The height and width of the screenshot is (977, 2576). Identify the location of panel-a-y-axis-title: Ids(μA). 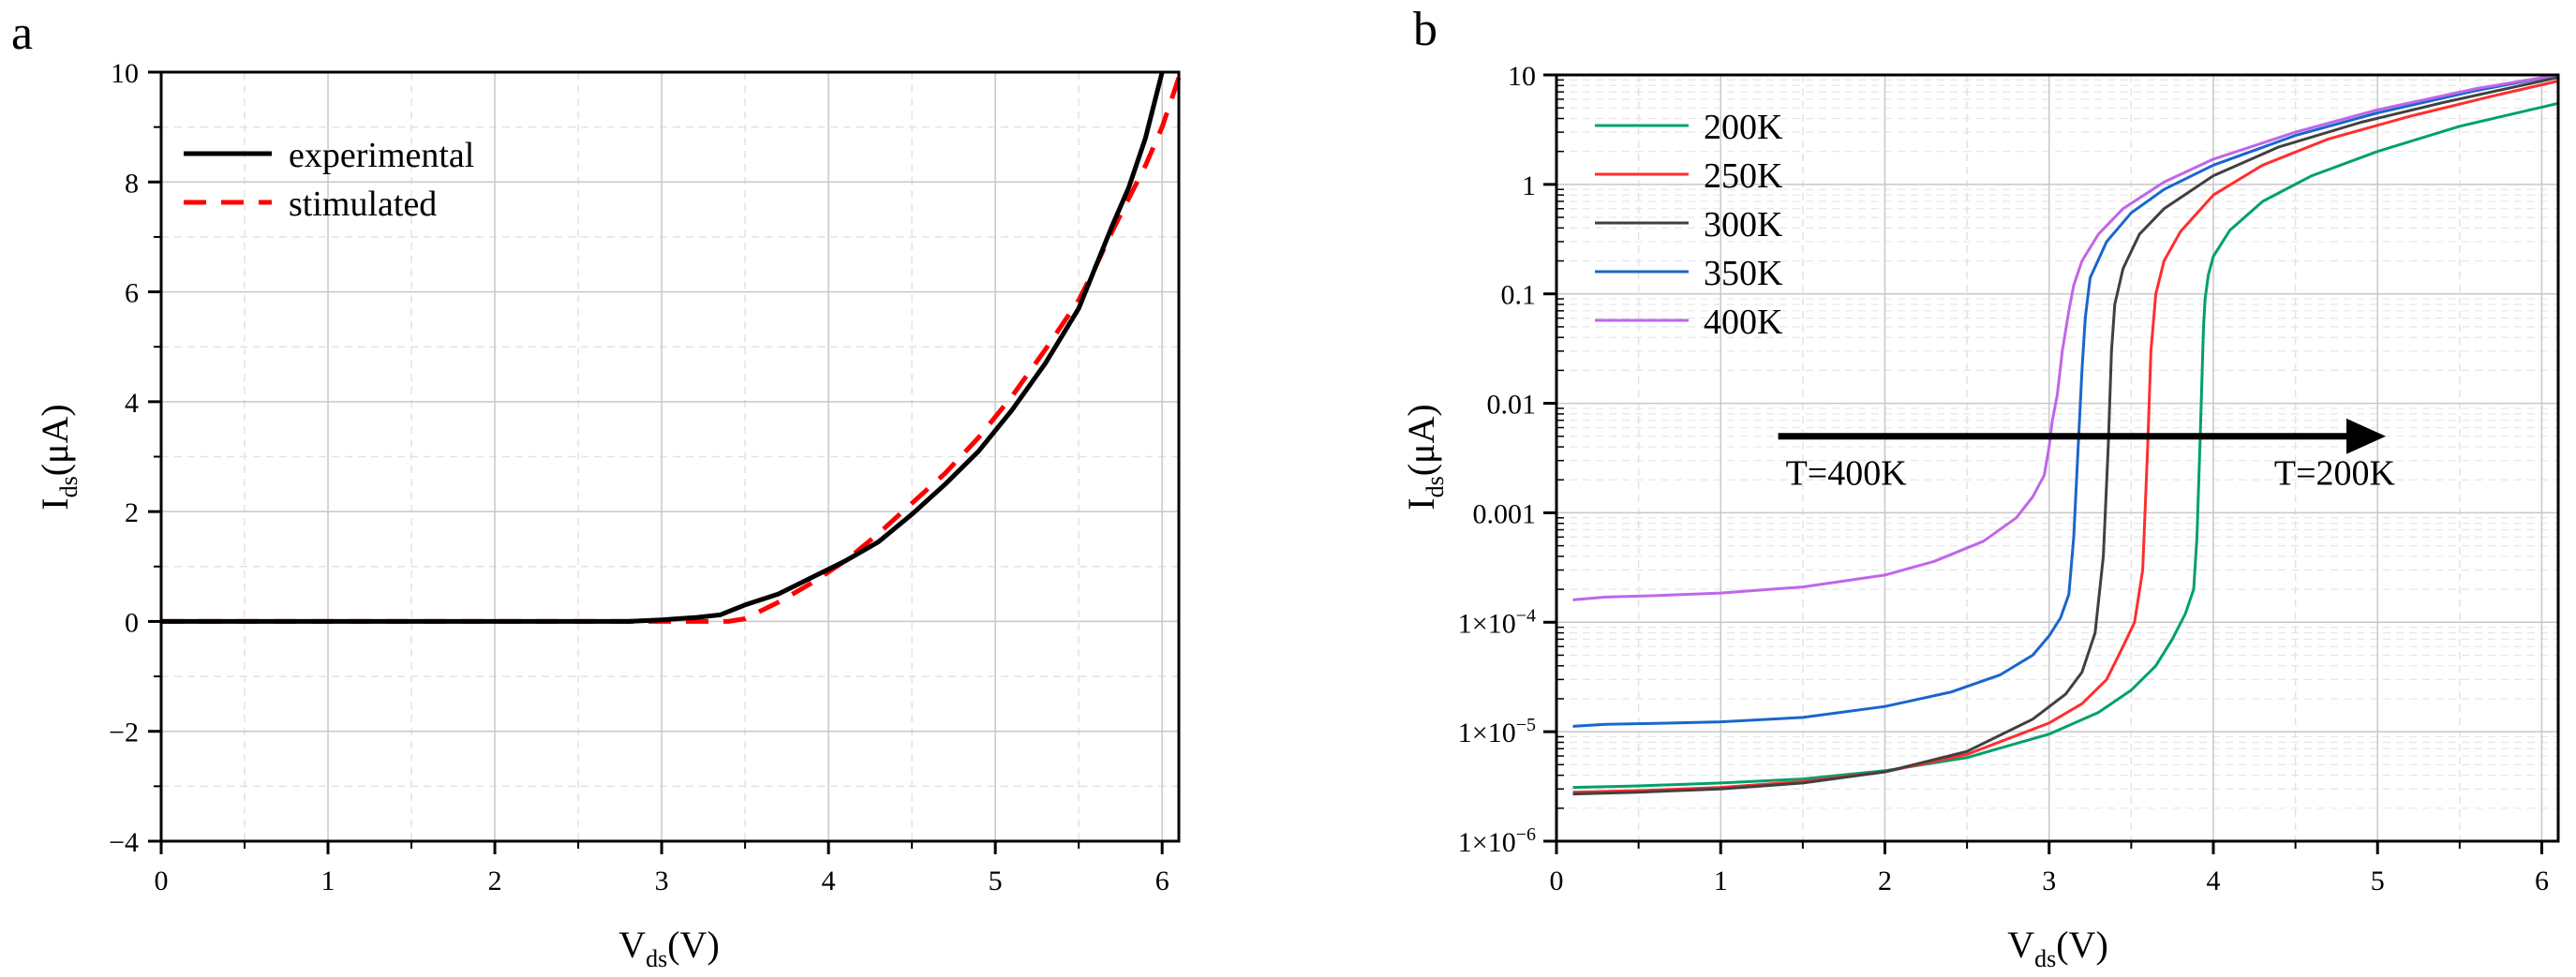
(58, 457).